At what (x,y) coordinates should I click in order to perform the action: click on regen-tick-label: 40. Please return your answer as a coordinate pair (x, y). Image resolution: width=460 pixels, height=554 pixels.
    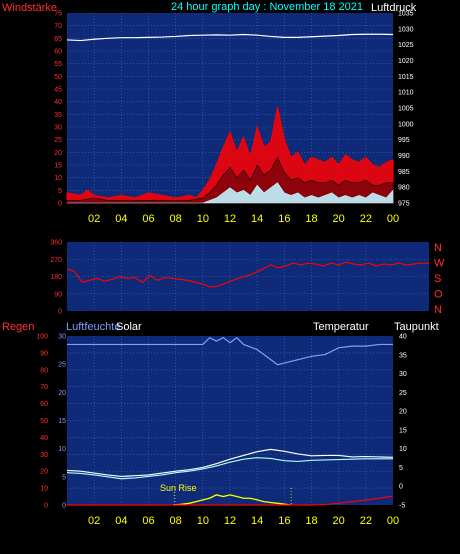
    Looking at the image, I should click on (44, 438).